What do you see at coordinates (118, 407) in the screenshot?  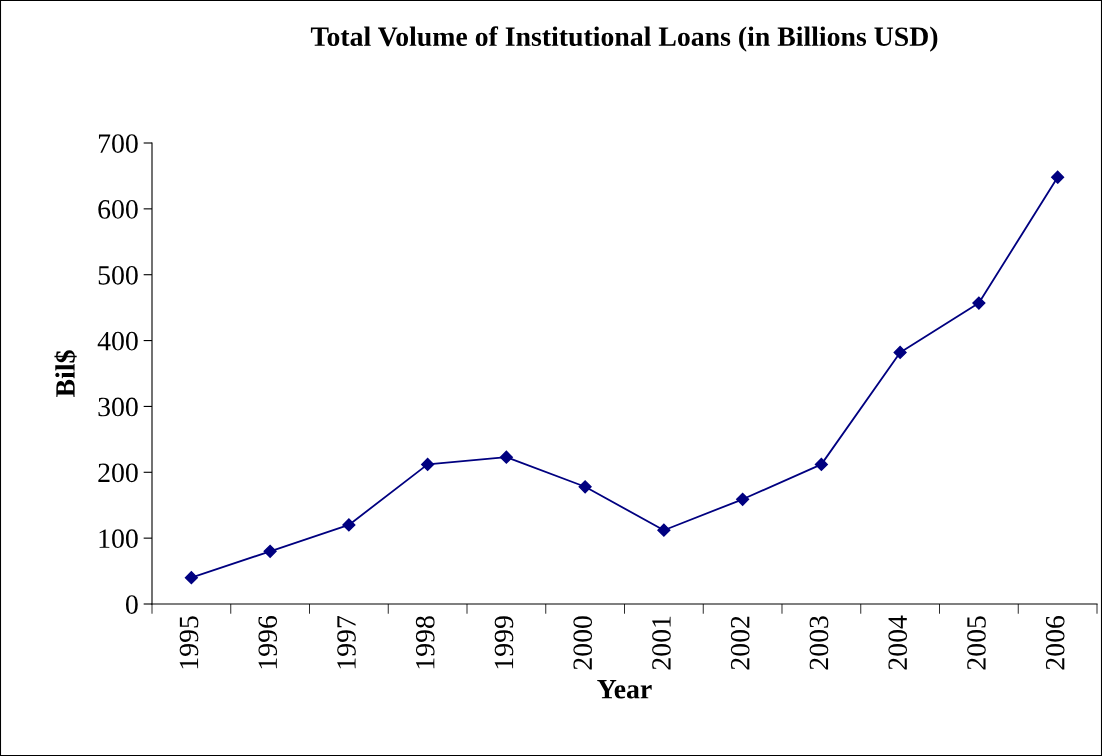 I see `y-tick-label: 300` at bounding box center [118, 407].